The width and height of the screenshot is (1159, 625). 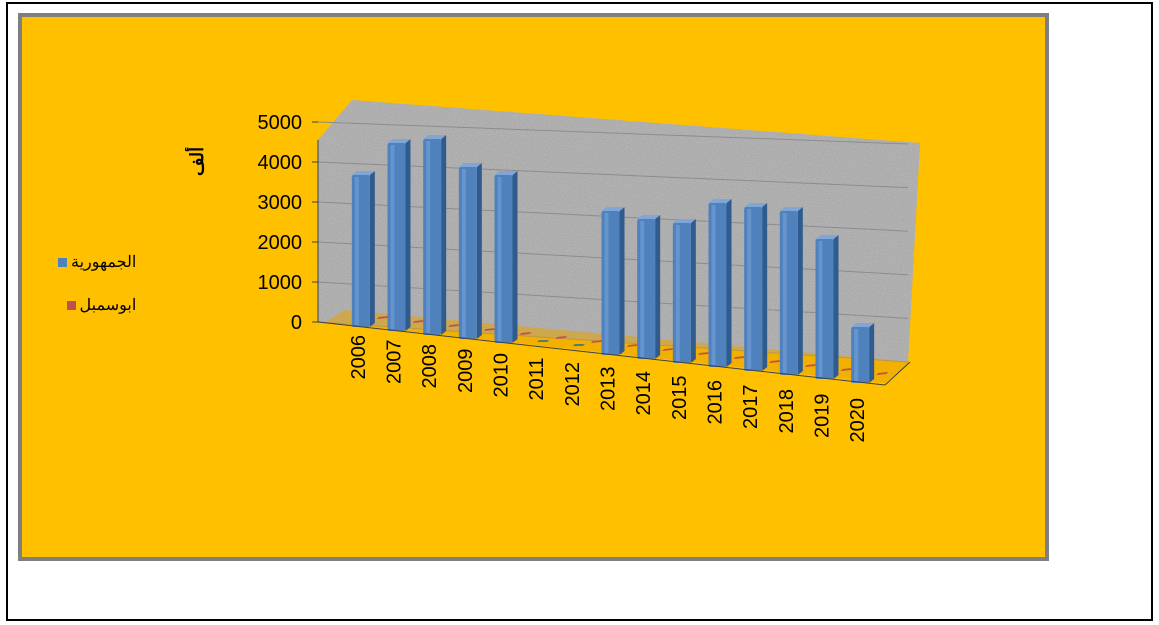 I want to click on x-axis-depth-line, so click(x=897, y=373).